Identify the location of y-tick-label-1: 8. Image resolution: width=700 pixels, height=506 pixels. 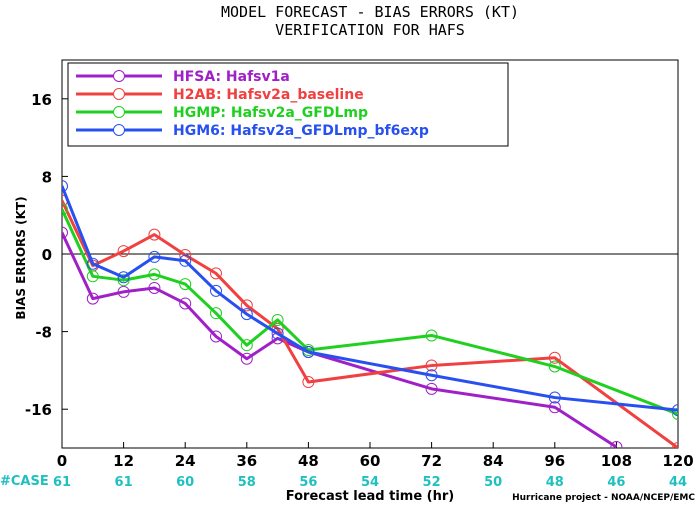
(47, 177).